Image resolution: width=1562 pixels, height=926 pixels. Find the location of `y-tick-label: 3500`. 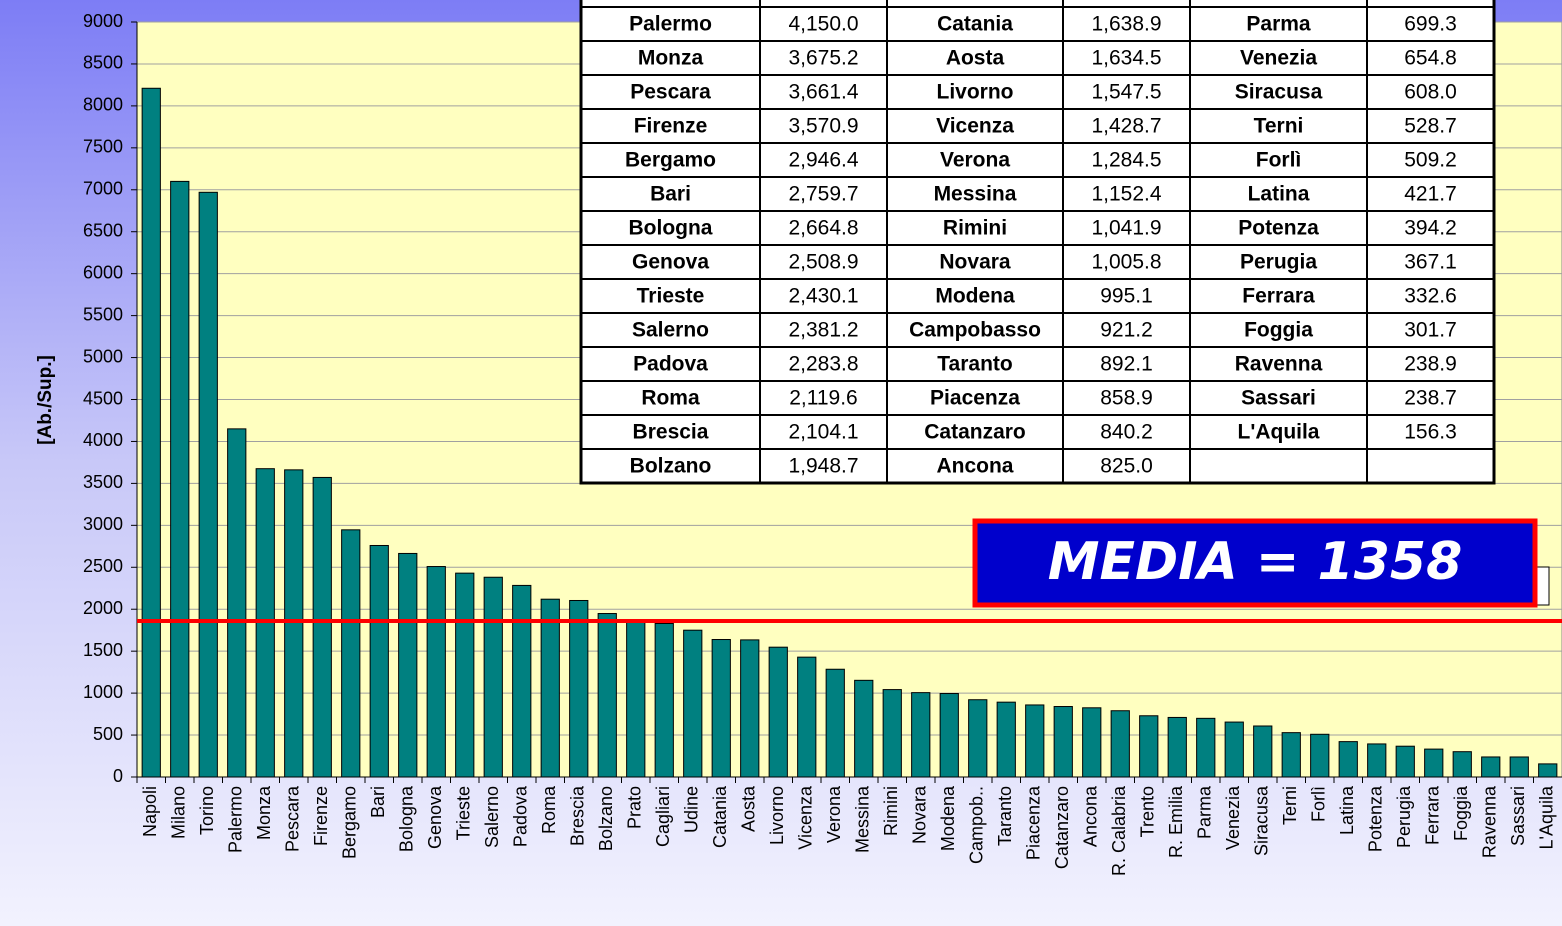

y-tick-label: 3500 is located at coordinates (103, 482).